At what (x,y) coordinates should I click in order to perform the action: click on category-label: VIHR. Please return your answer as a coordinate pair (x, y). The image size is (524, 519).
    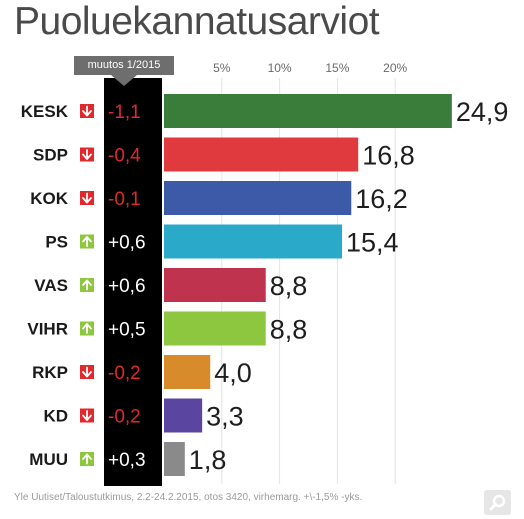
    Looking at the image, I should click on (47, 329).